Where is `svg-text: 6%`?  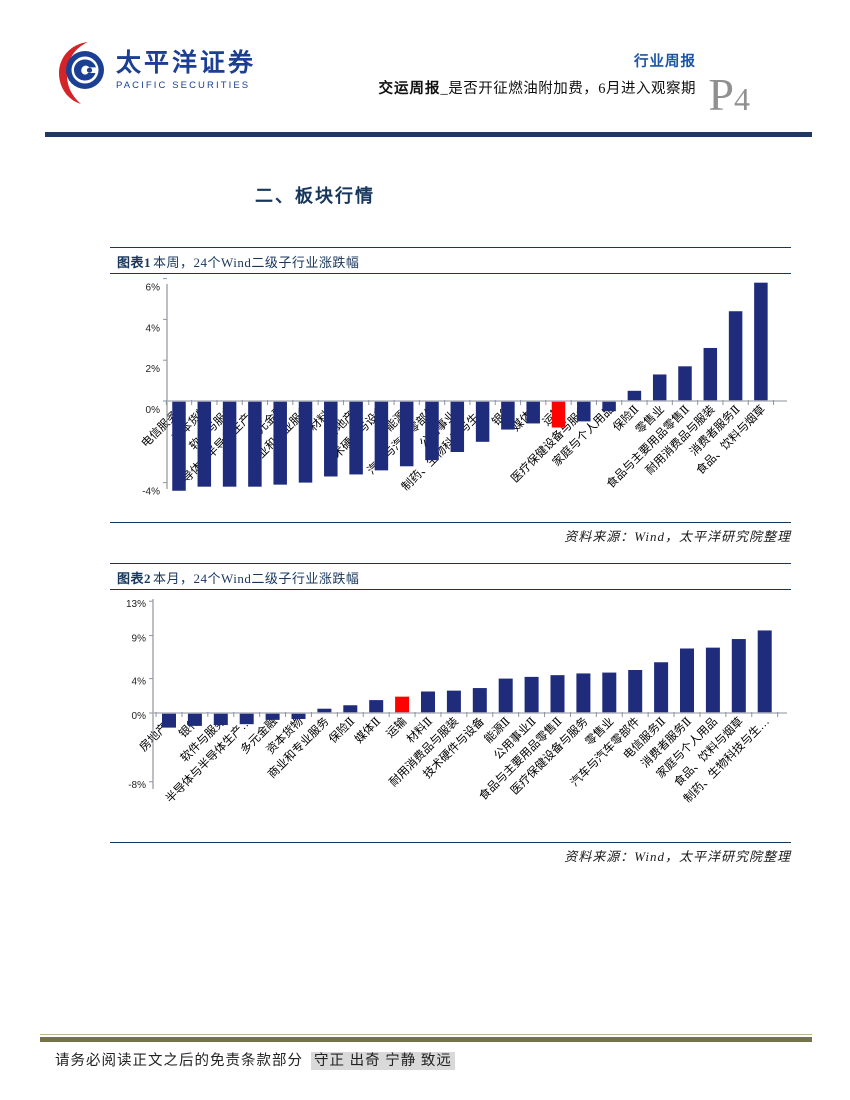 svg-text: 6% is located at coordinates (153, 288).